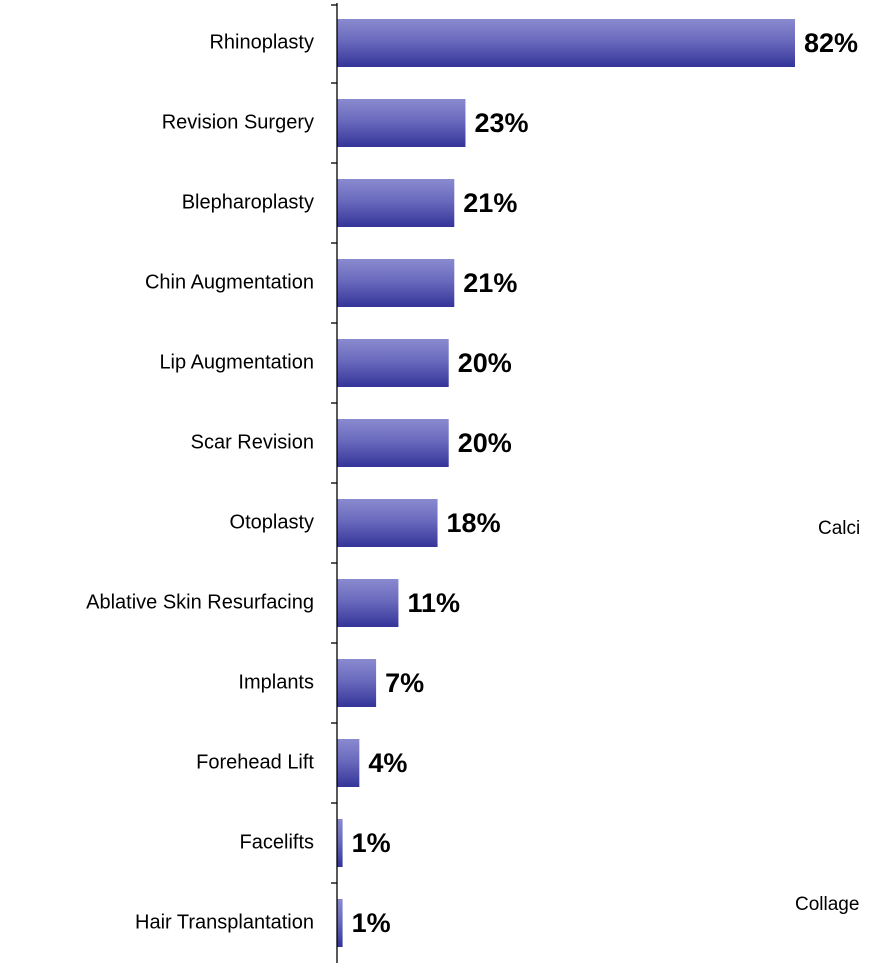 The height and width of the screenshot is (963, 878). What do you see at coordinates (277, 842) in the screenshot?
I see `category-label: Facelifts` at bounding box center [277, 842].